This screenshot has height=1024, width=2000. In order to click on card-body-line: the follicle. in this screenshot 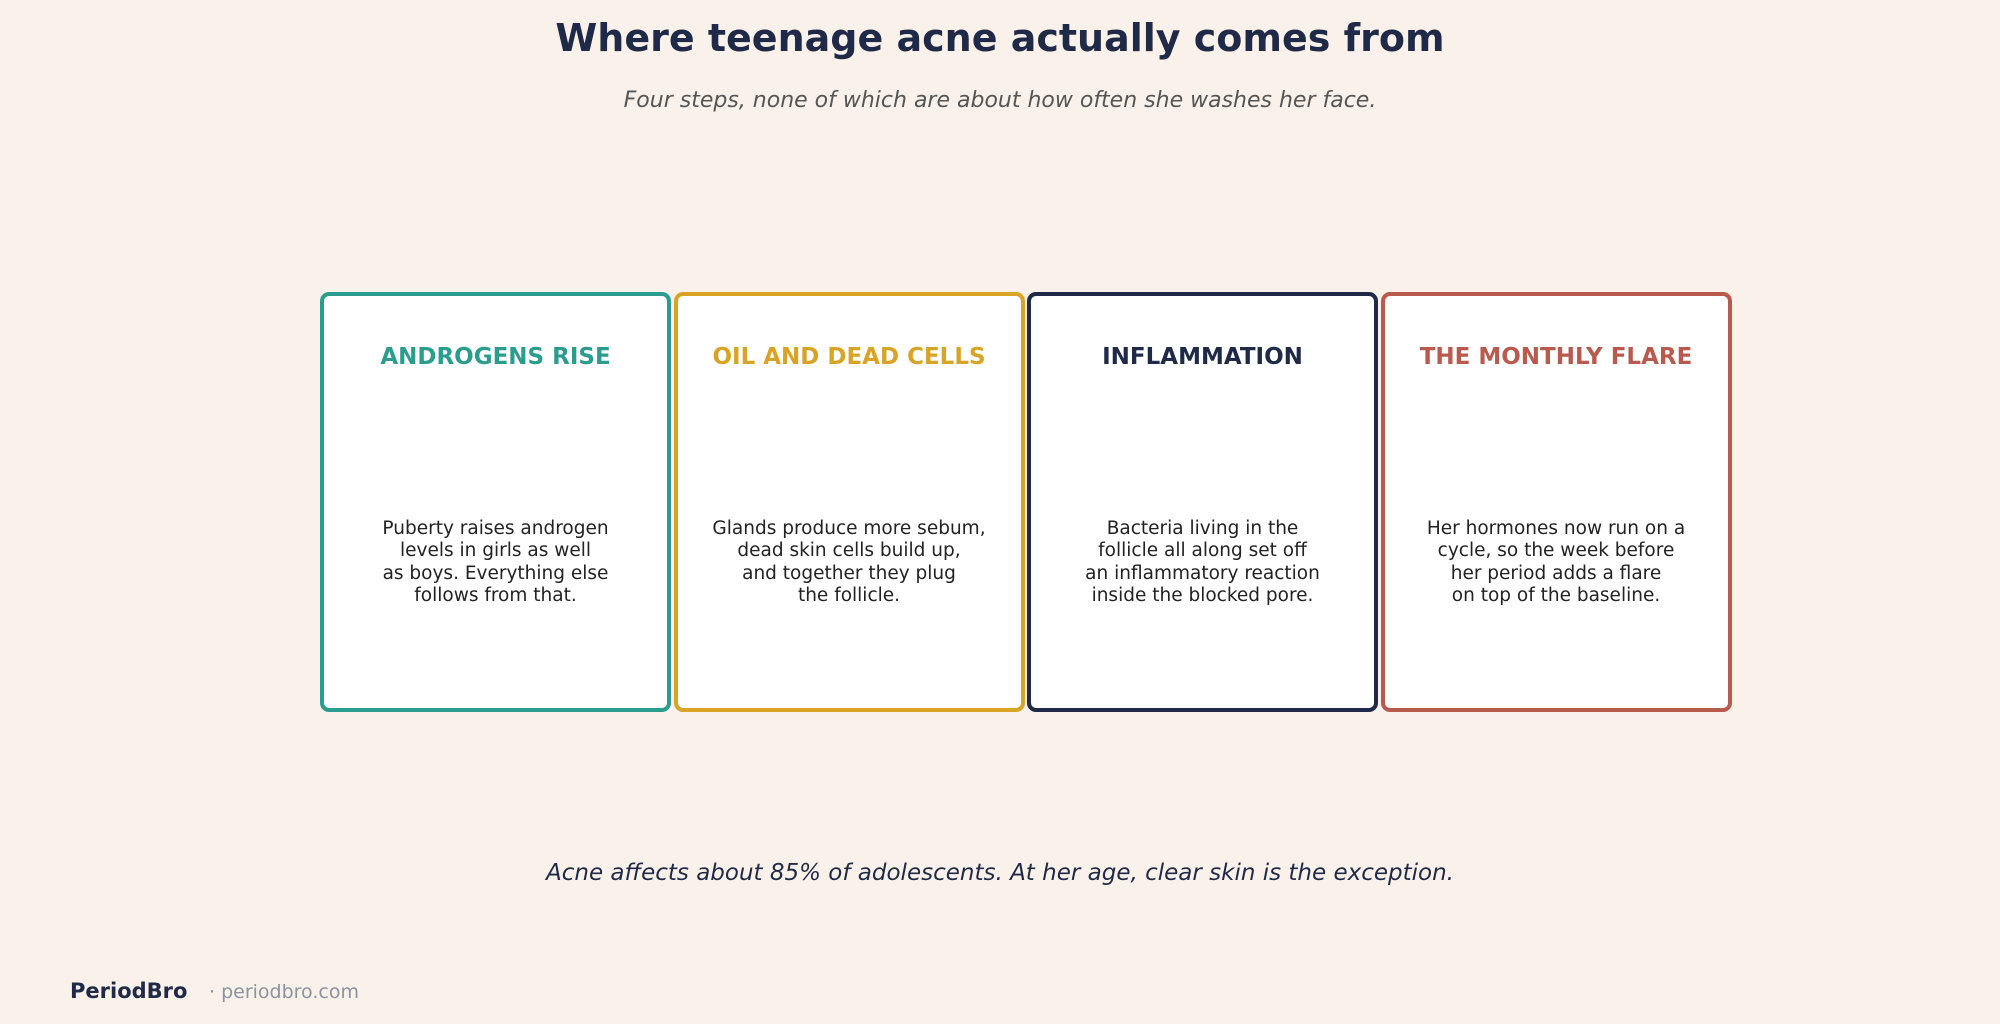, I will do `click(849, 595)`.